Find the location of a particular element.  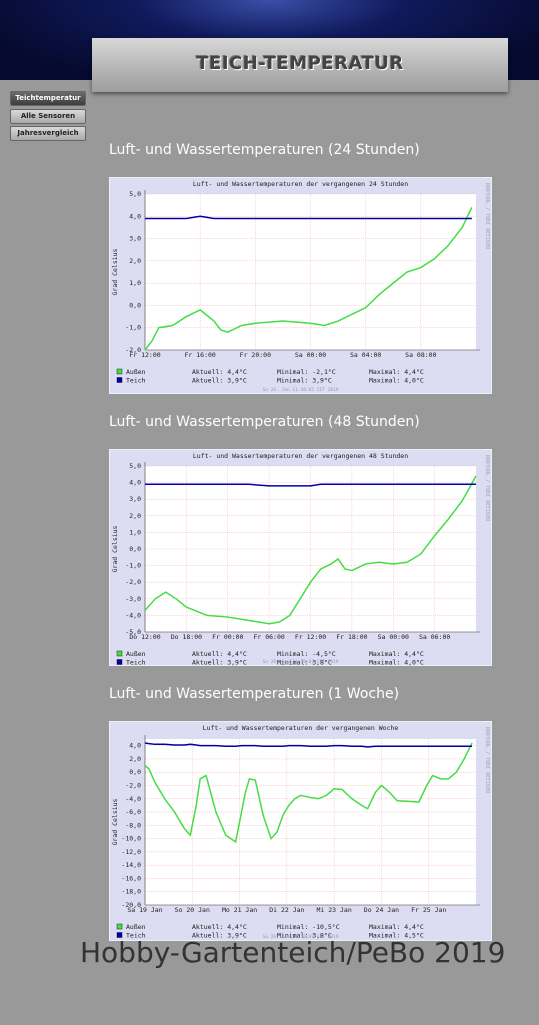

x-tick-label: Di 22 Jan is located at coordinates (286, 910).